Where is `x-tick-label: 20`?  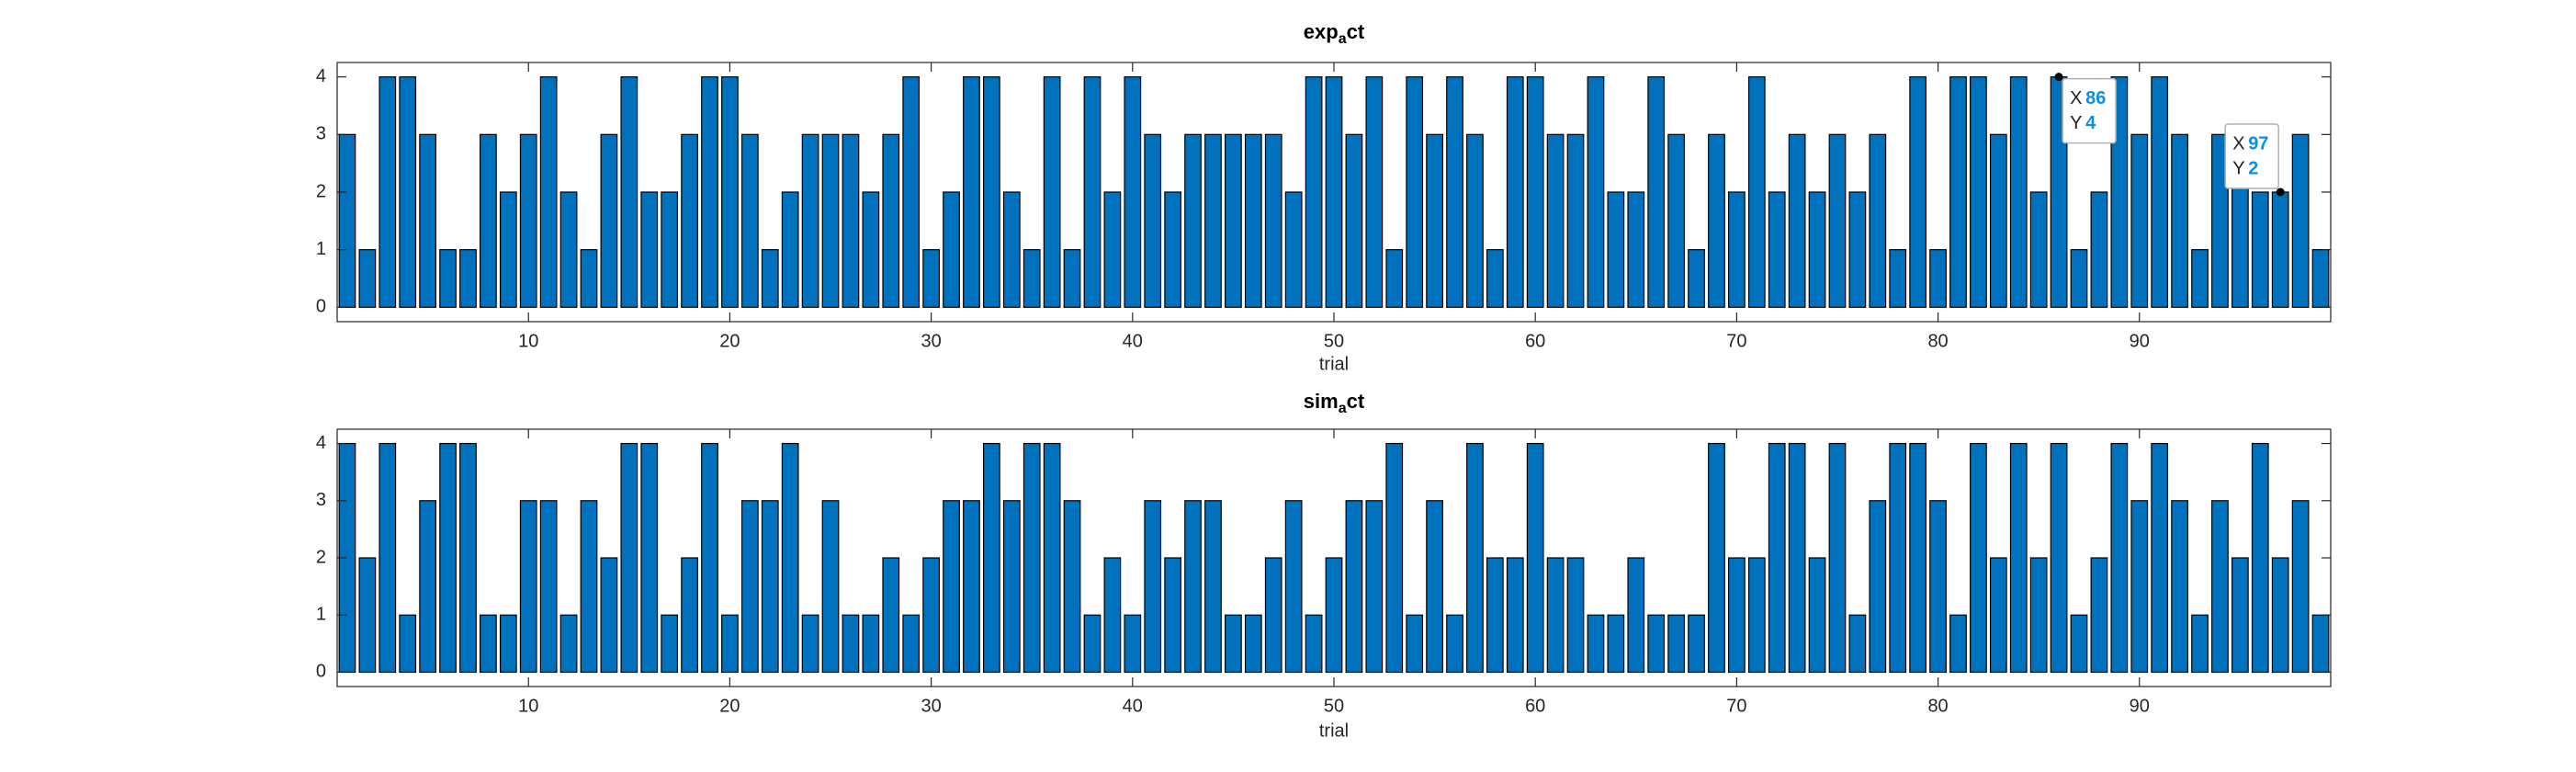
x-tick-label: 20 is located at coordinates (729, 341).